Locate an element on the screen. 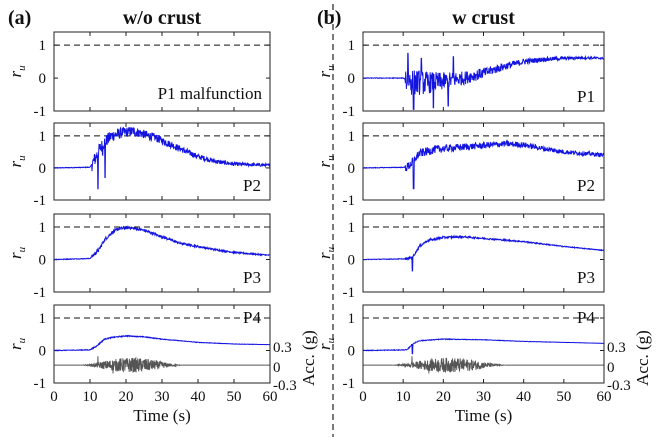  sensor-label-p4: P4 is located at coordinates (586, 317).